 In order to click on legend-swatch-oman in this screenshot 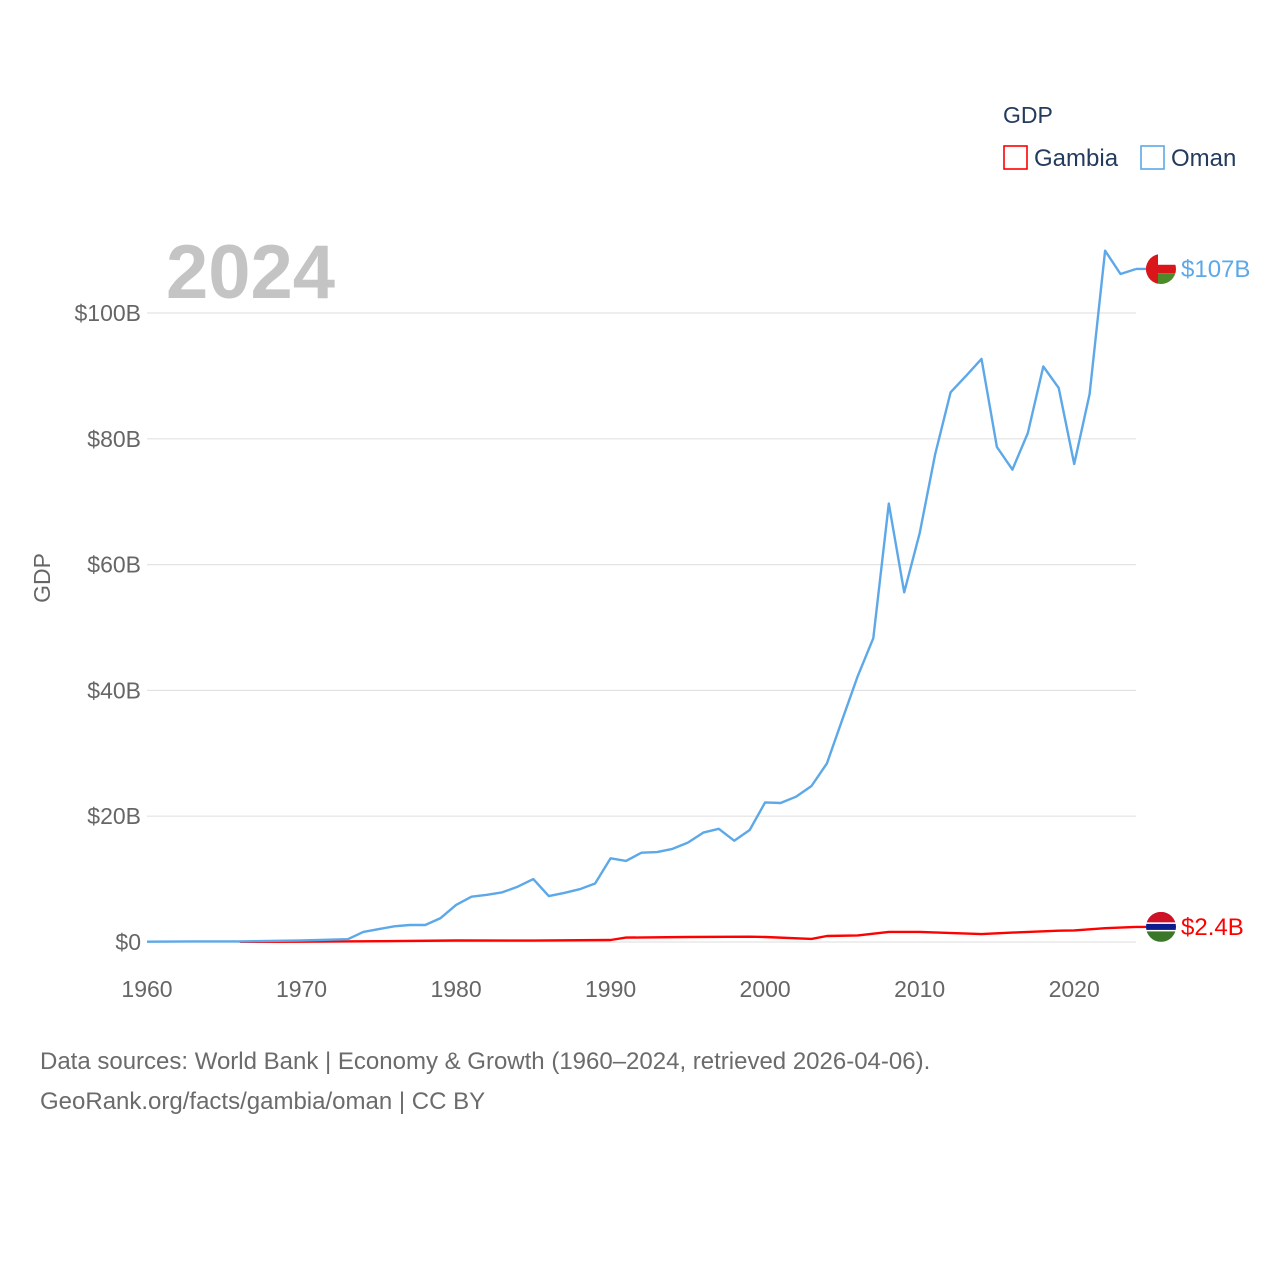, I will do `click(1152, 157)`.